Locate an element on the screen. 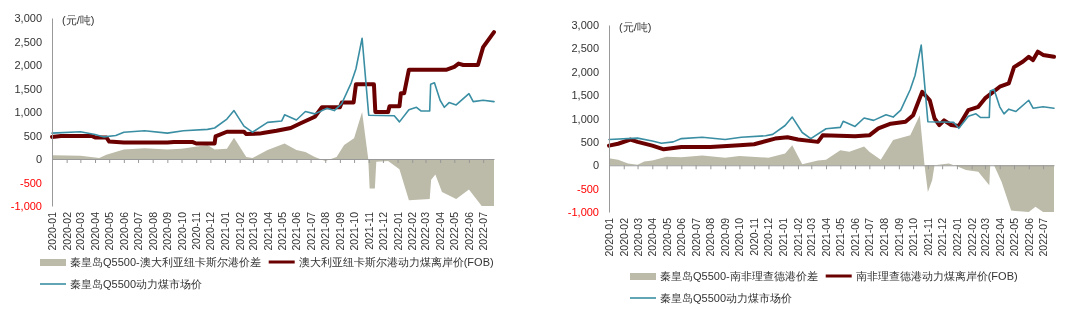 Image resolution: width=1080 pixels, height=314 pixels. legend-label: 秦皇岛Q5500-澳大利亚纽卡斯尔港价差 is located at coordinates (165, 262).